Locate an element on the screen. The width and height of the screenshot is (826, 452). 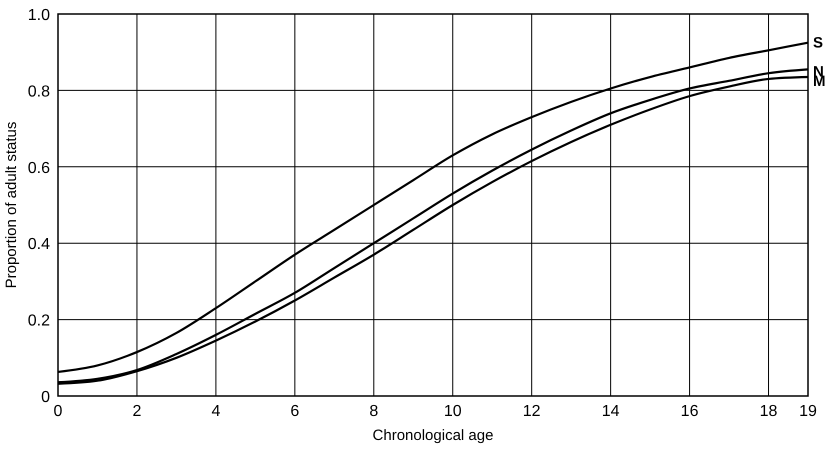
y-axis-title: Proportion of adult status is located at coordinates (11, 205).